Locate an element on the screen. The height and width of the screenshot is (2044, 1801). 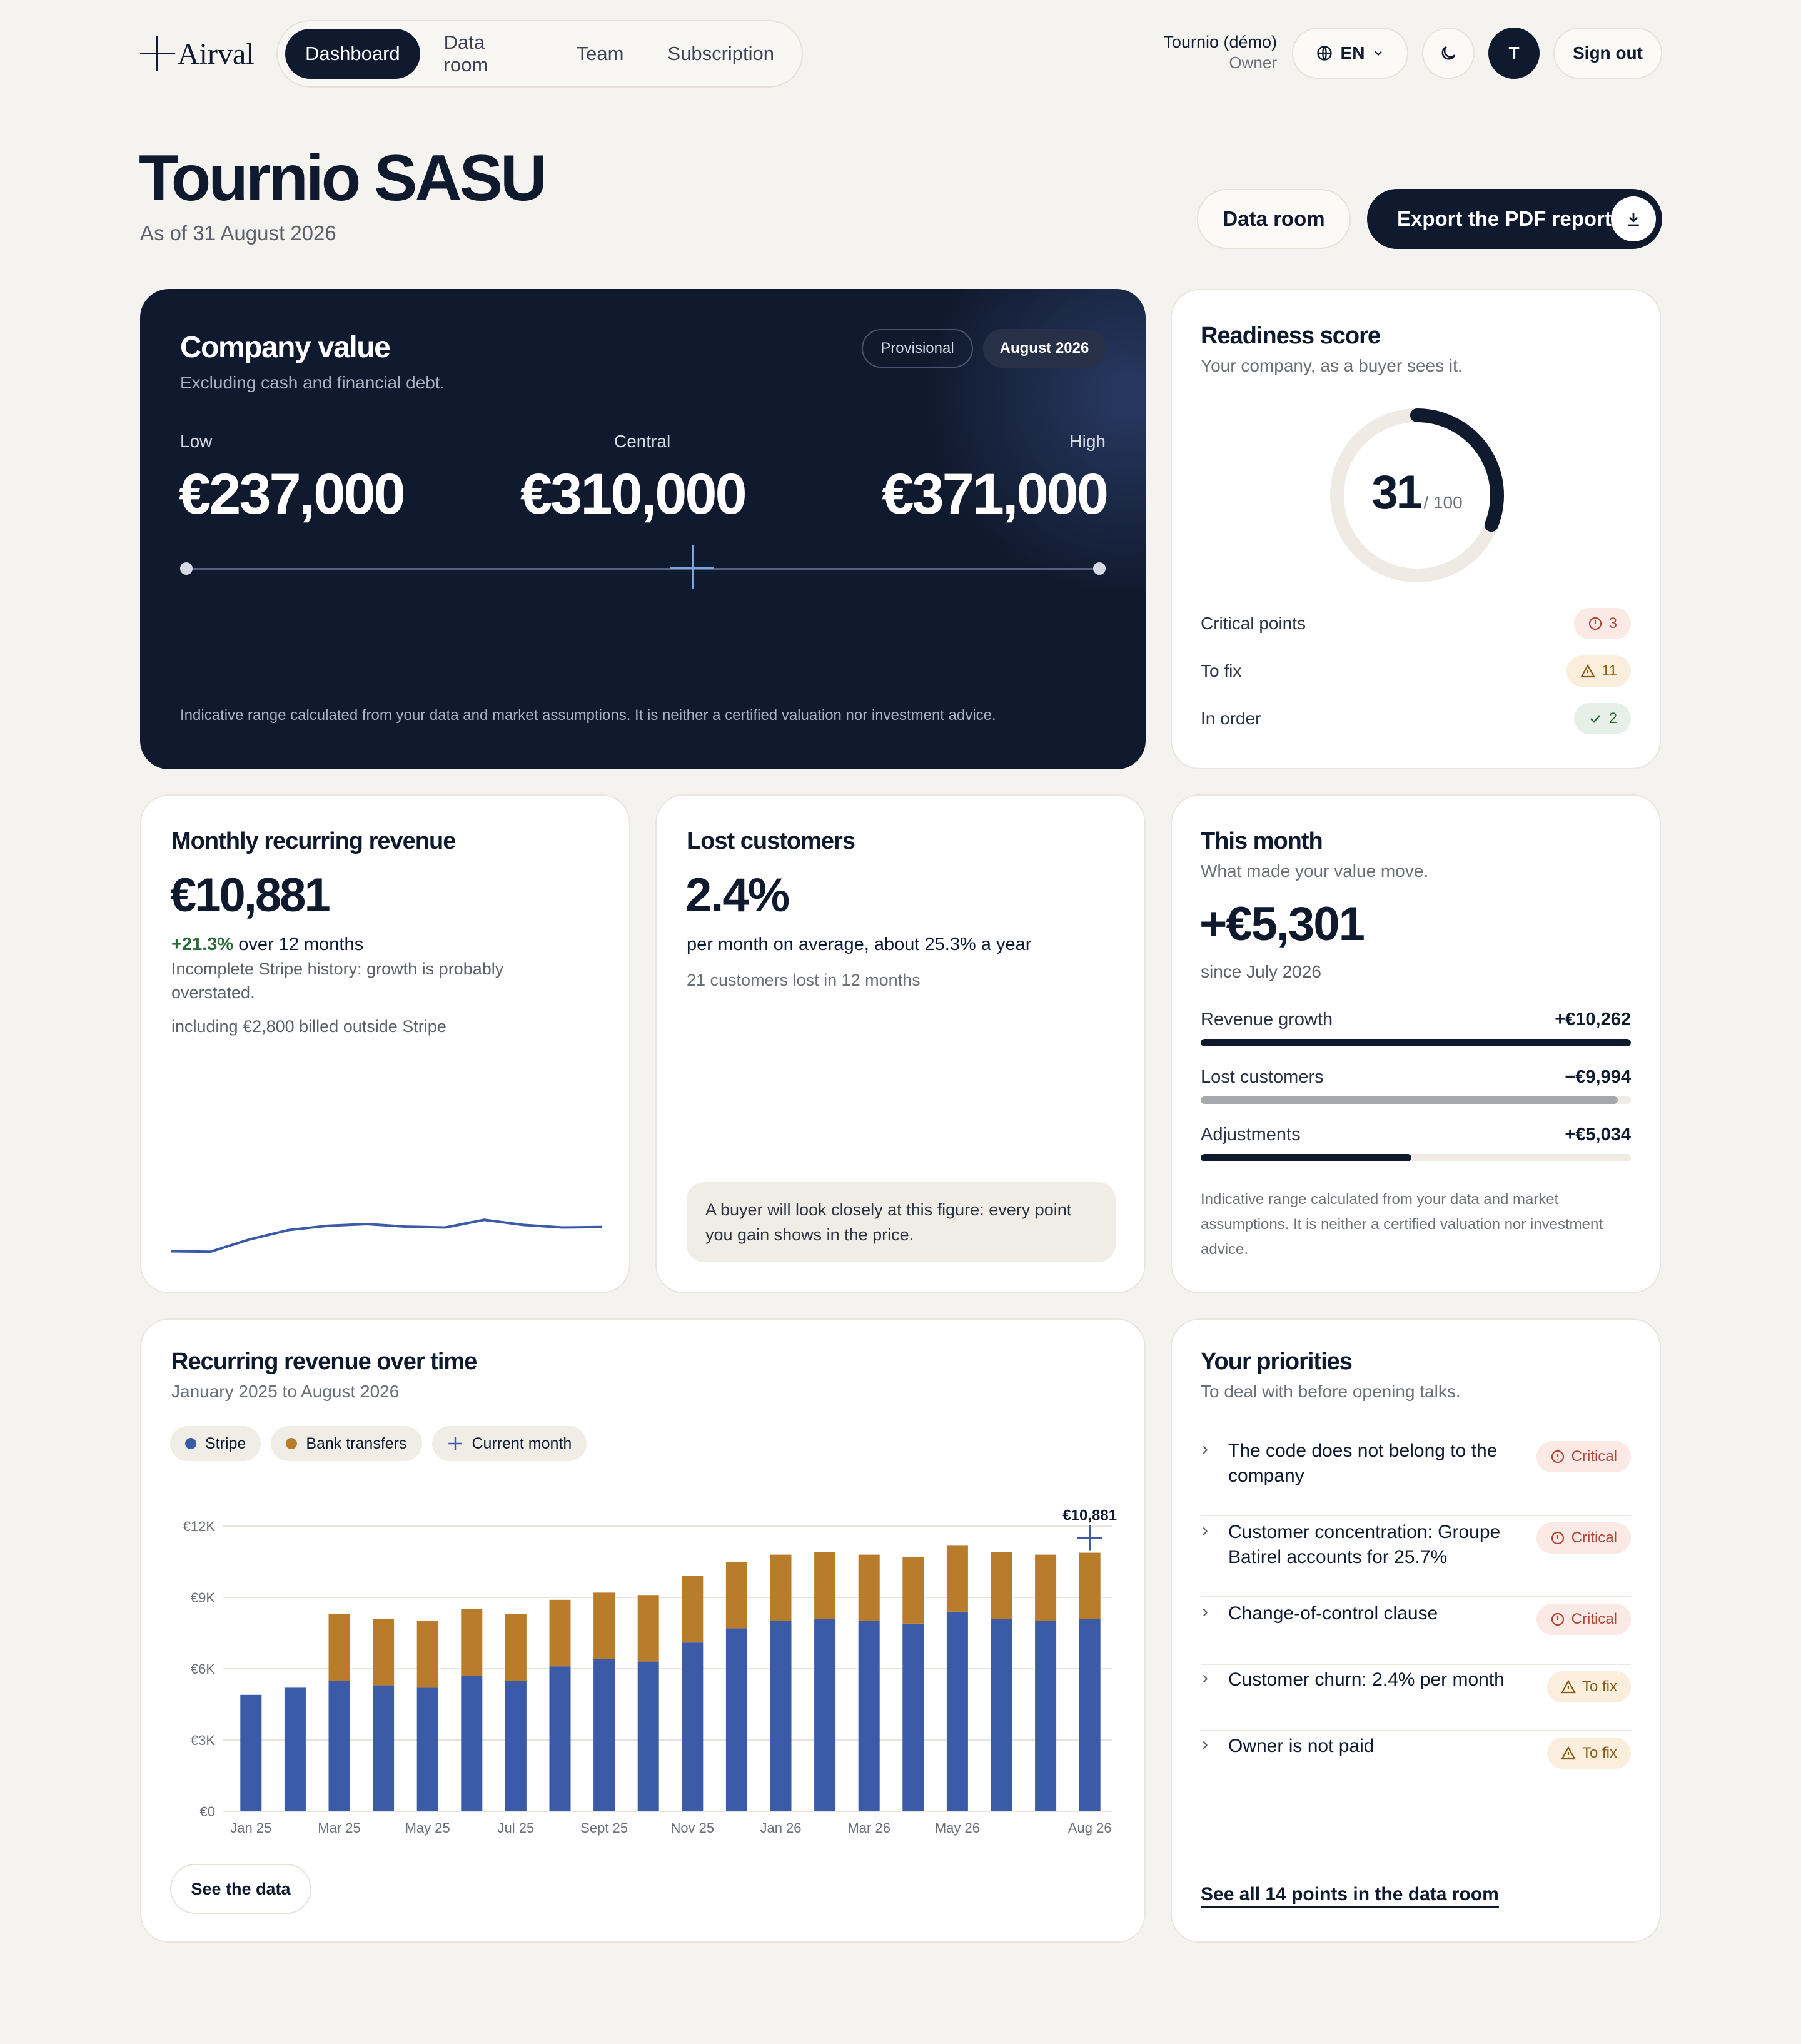
high-value: €371,000 is located at coordinates (995, 494).